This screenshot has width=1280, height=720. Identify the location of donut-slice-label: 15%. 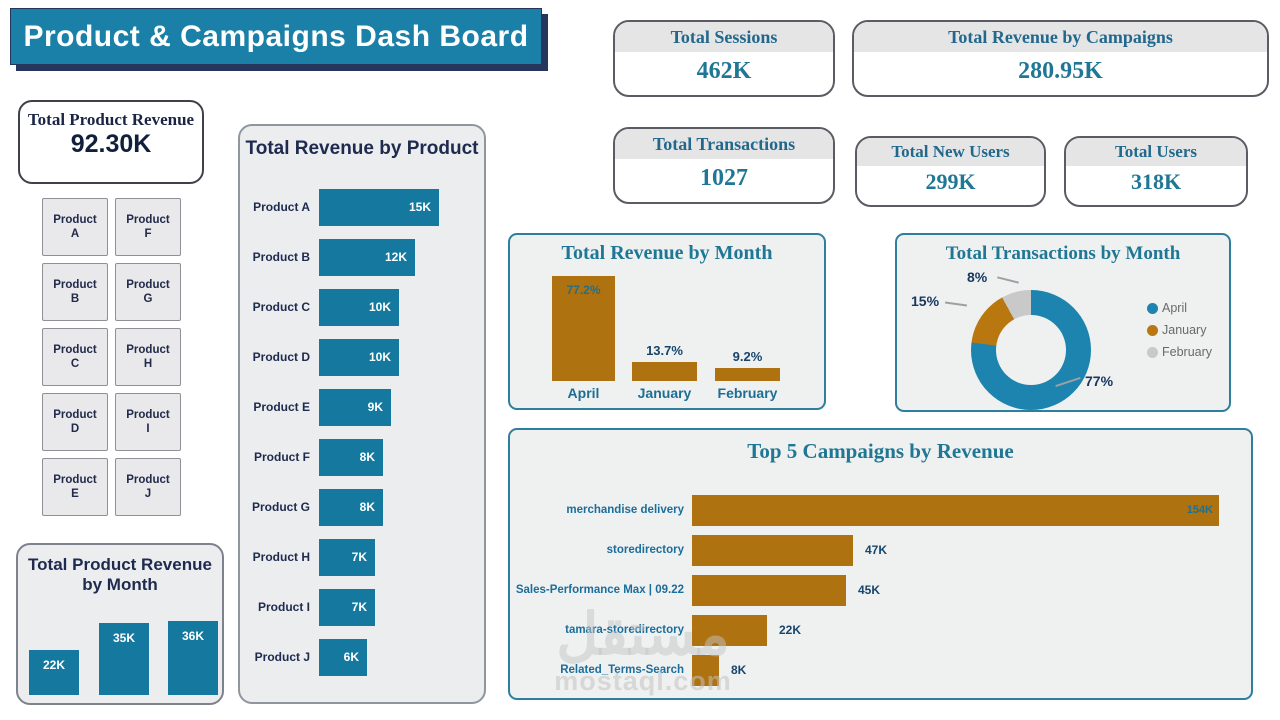
(925, 301).